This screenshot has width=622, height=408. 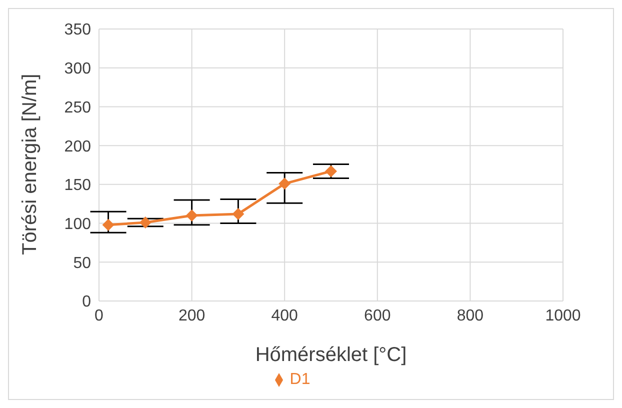 What do you see at coordinates (331, 355) in the screenshot?
I see `x-axis-title: Hőmérséklet [°C]` at bounding box center [331, 355].